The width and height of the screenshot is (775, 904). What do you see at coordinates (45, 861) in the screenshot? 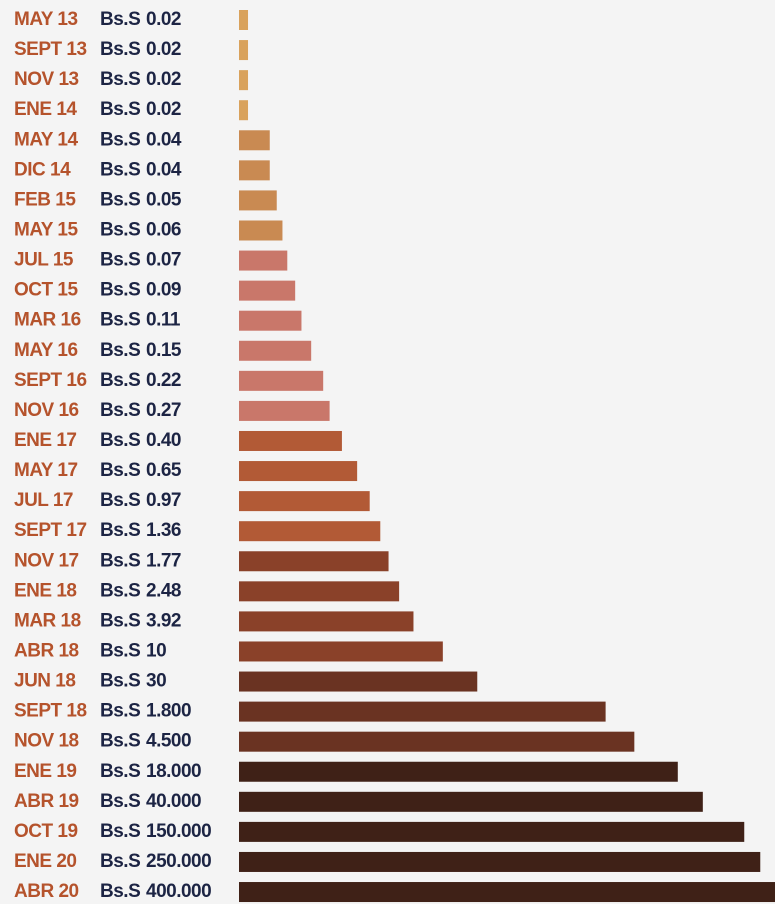
I see `date-label: ENE 20` at bounding box center [45, 861].